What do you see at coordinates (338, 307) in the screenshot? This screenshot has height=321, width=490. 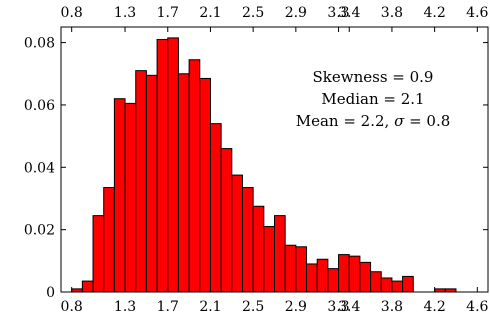 I see `x-tick-label-bottom: 3.3` at bounding box center [338, 307].